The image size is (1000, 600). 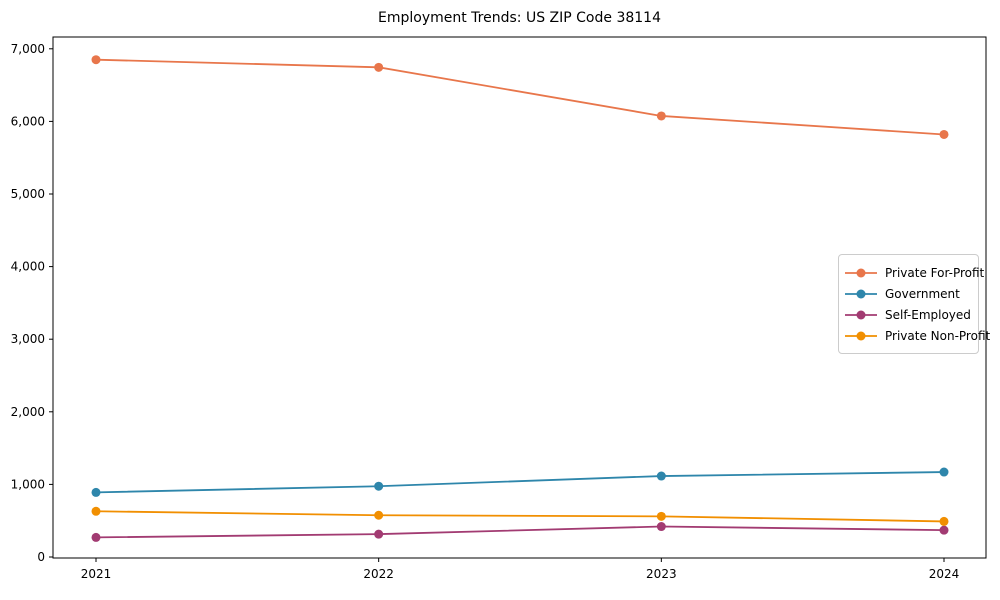 I want to click on legend-item-self-employed: Self-Employed, so click(x=907, y=314).